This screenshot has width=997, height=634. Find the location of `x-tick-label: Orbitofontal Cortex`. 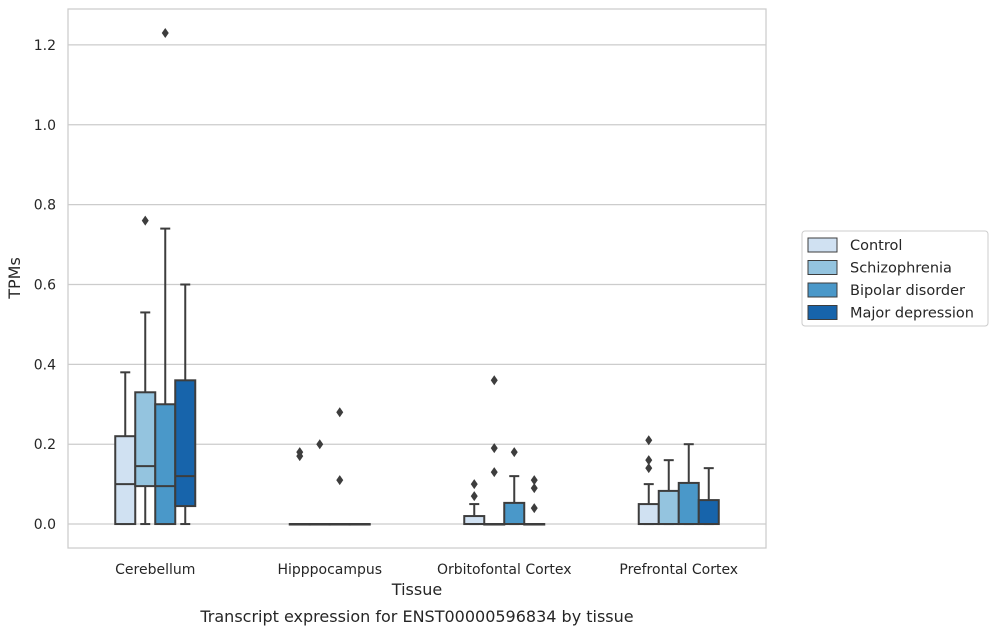

x-tick-label: Orbitofontal Cortex is located at coordinates (504, 570).